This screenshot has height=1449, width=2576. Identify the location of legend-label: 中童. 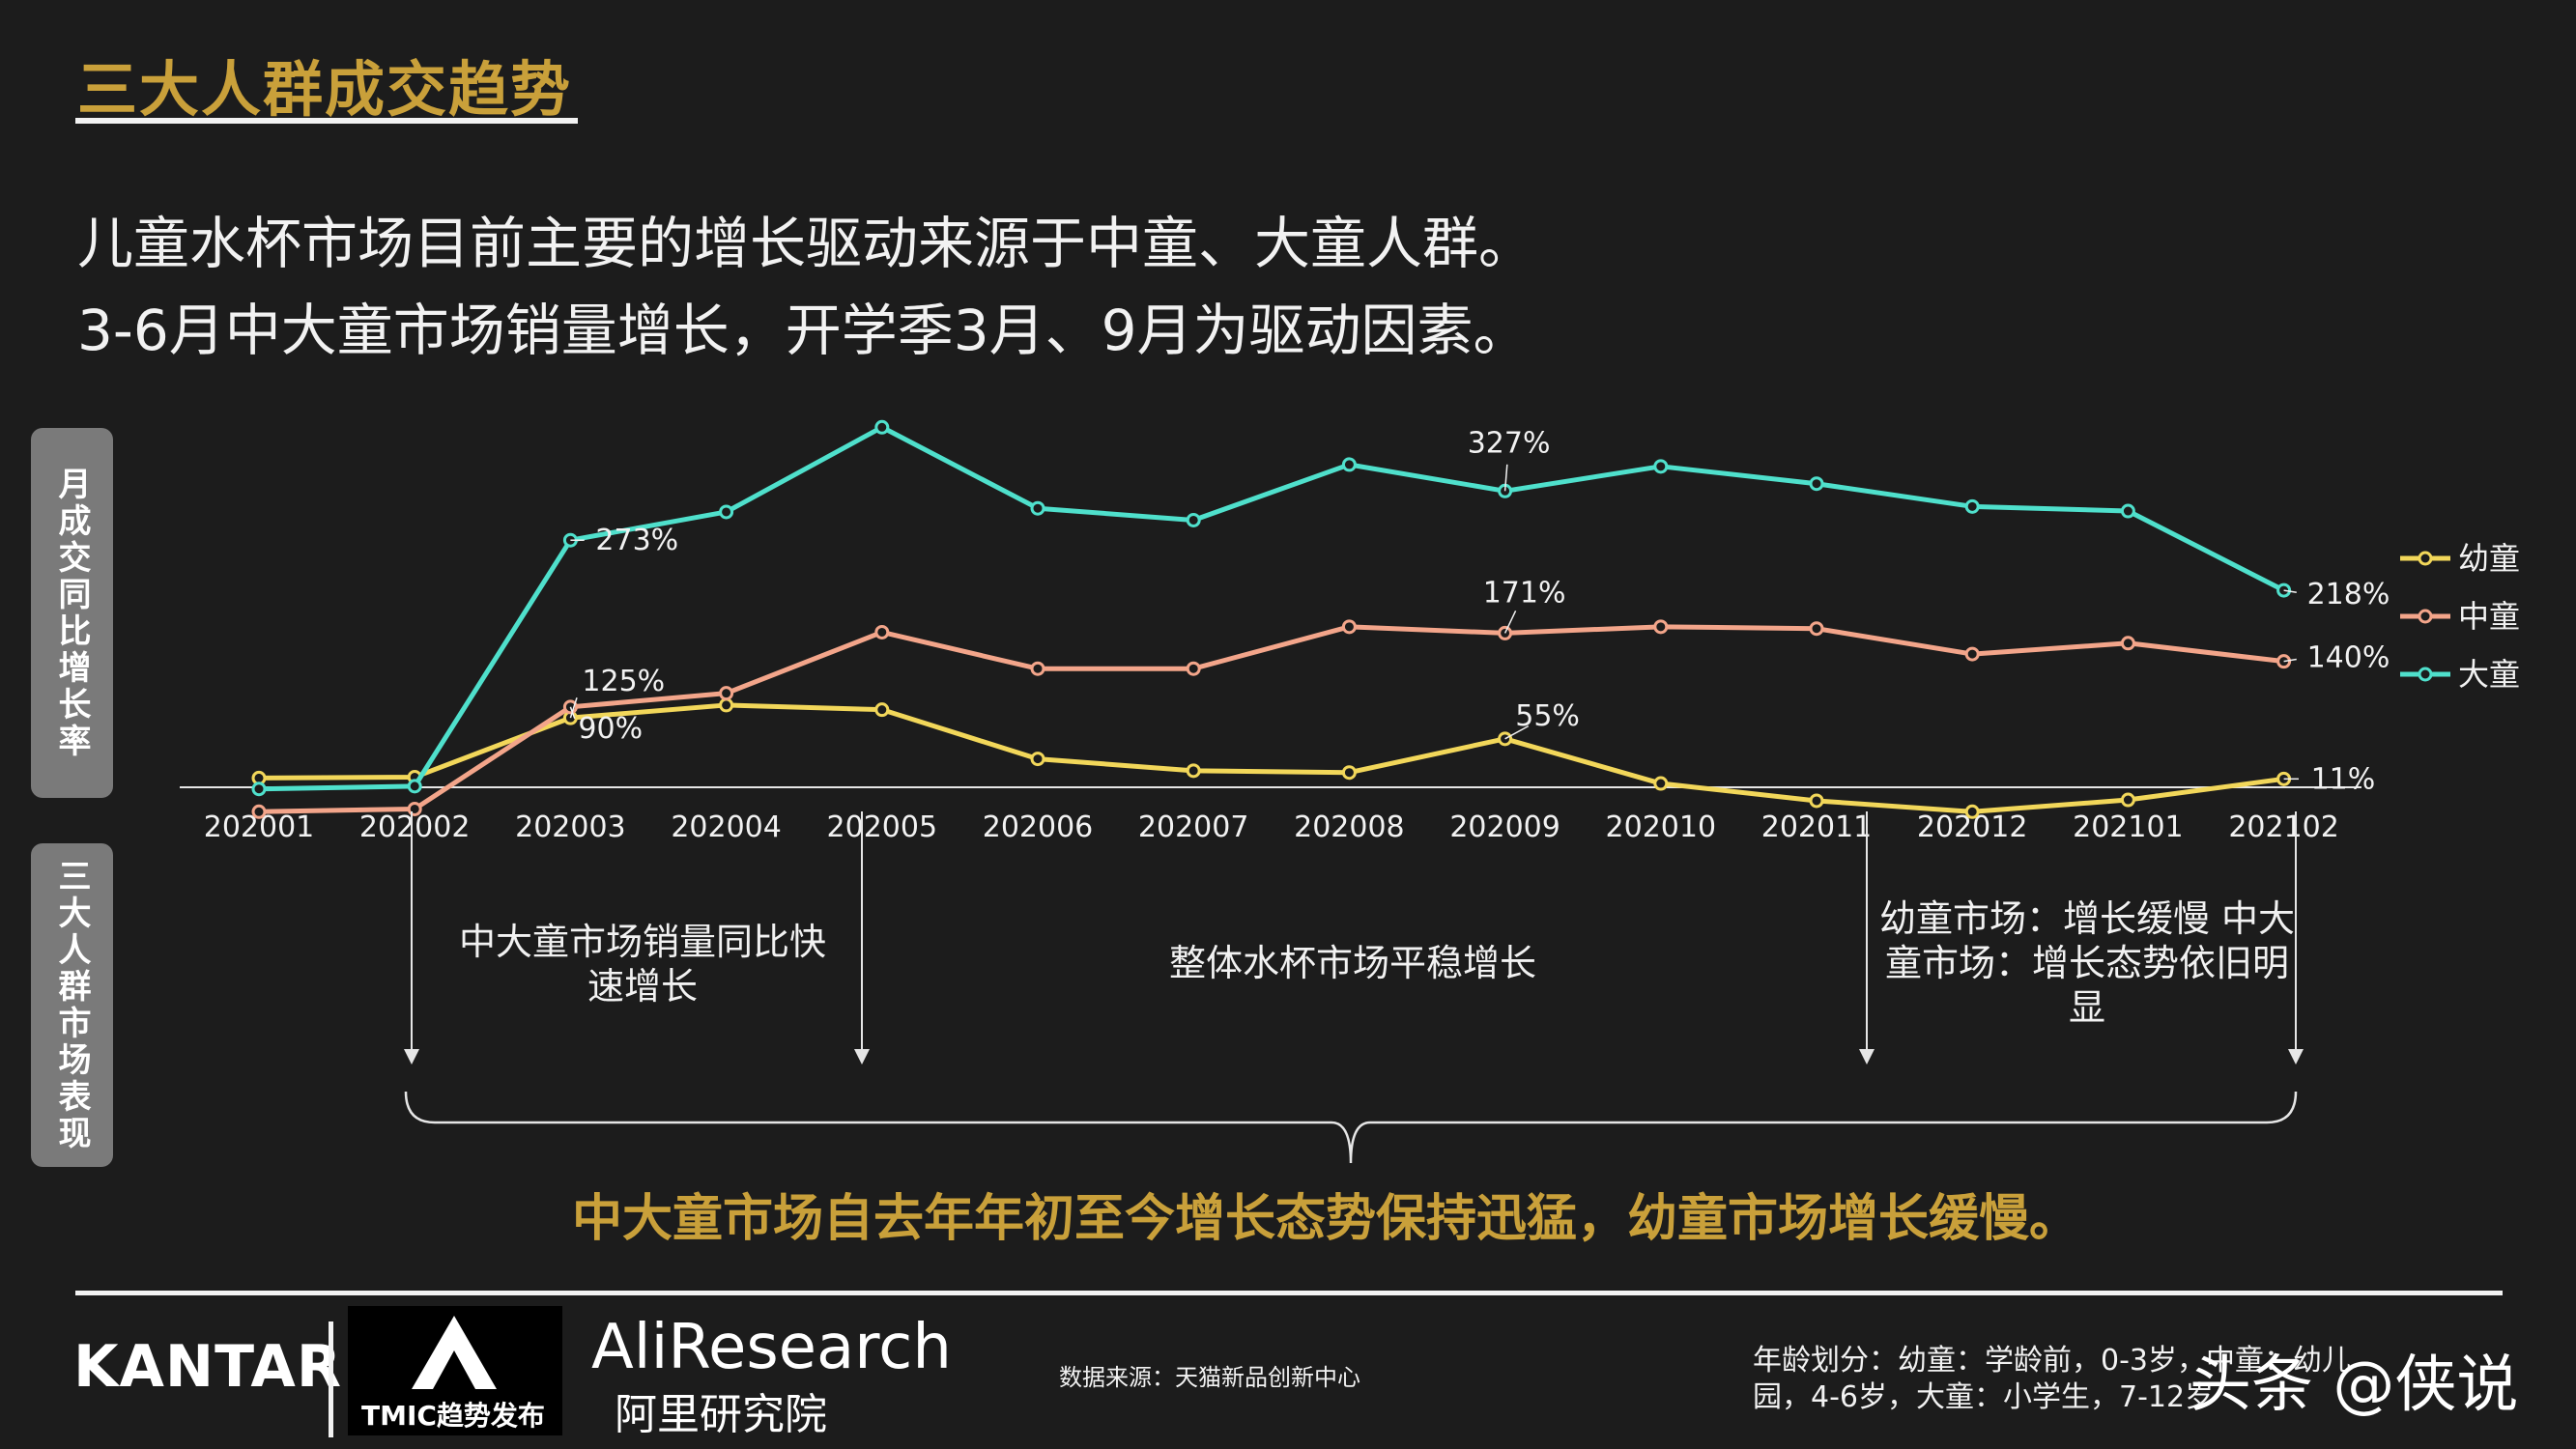
(2489, 616).